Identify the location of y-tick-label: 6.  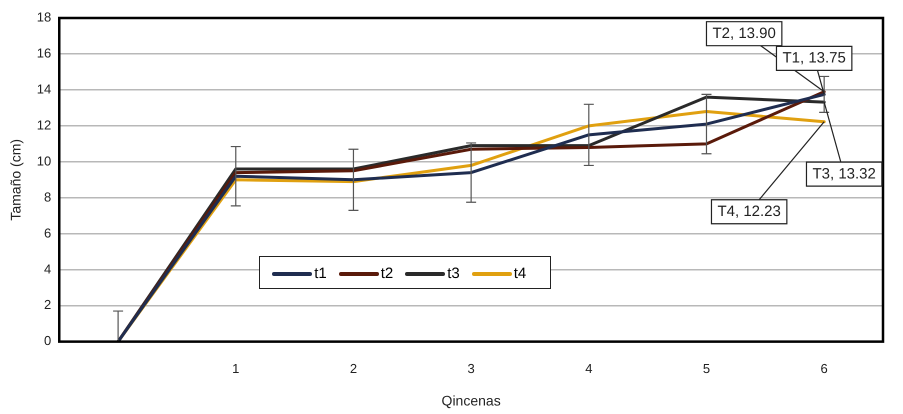
(48, 232).